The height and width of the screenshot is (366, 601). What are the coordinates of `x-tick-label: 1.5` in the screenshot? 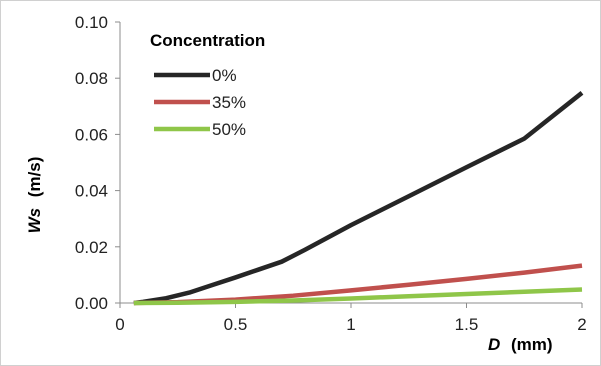 It's located at (467, 324).